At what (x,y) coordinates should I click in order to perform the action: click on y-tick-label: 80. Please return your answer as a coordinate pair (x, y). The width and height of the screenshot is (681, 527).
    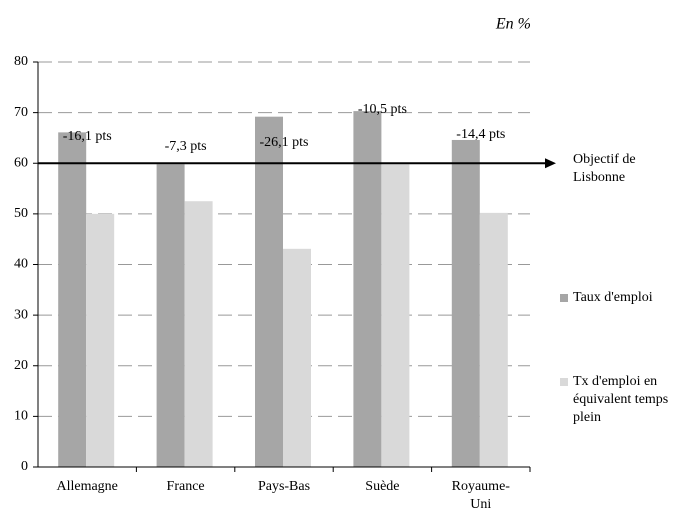
    Looking at the image, I should click on (21, 61).